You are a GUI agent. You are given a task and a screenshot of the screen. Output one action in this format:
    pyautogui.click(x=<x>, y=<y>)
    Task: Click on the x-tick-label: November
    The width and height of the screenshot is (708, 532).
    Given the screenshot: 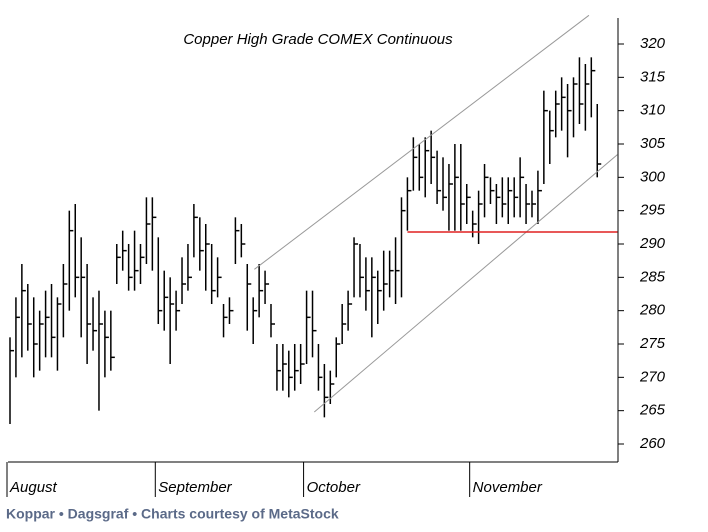 What is the action you would take?
    pyautogui.click(x=508, y=487)
    